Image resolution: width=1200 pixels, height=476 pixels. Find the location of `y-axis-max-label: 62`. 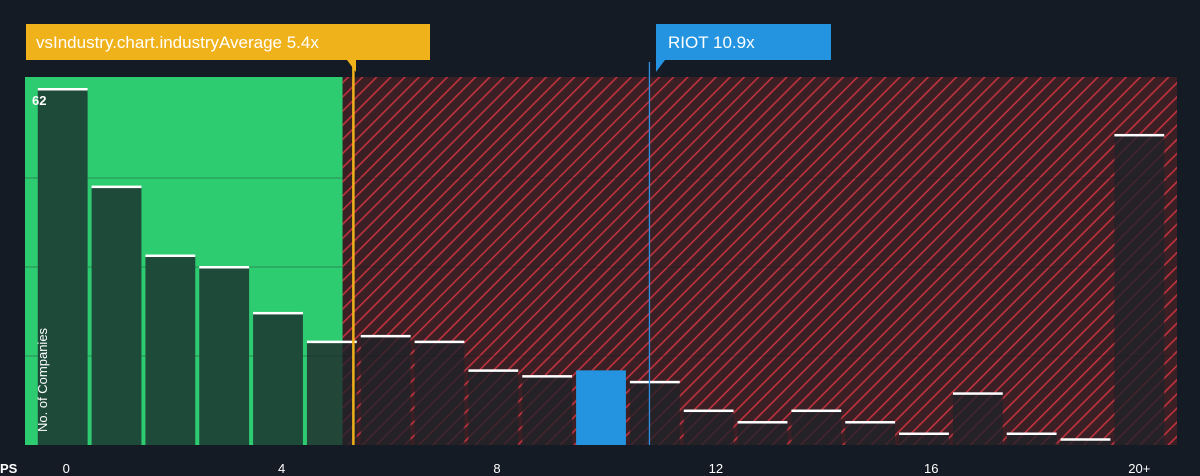

y-axis-max-label: 62 is located at coordinates (39, 100).